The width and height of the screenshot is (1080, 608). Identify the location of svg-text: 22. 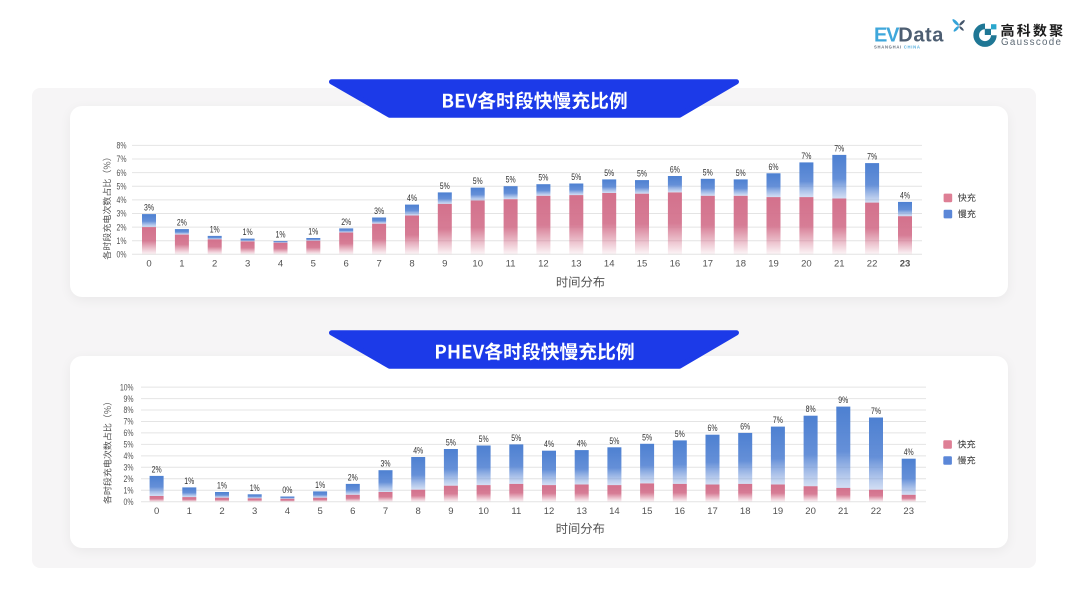
(876, 511).